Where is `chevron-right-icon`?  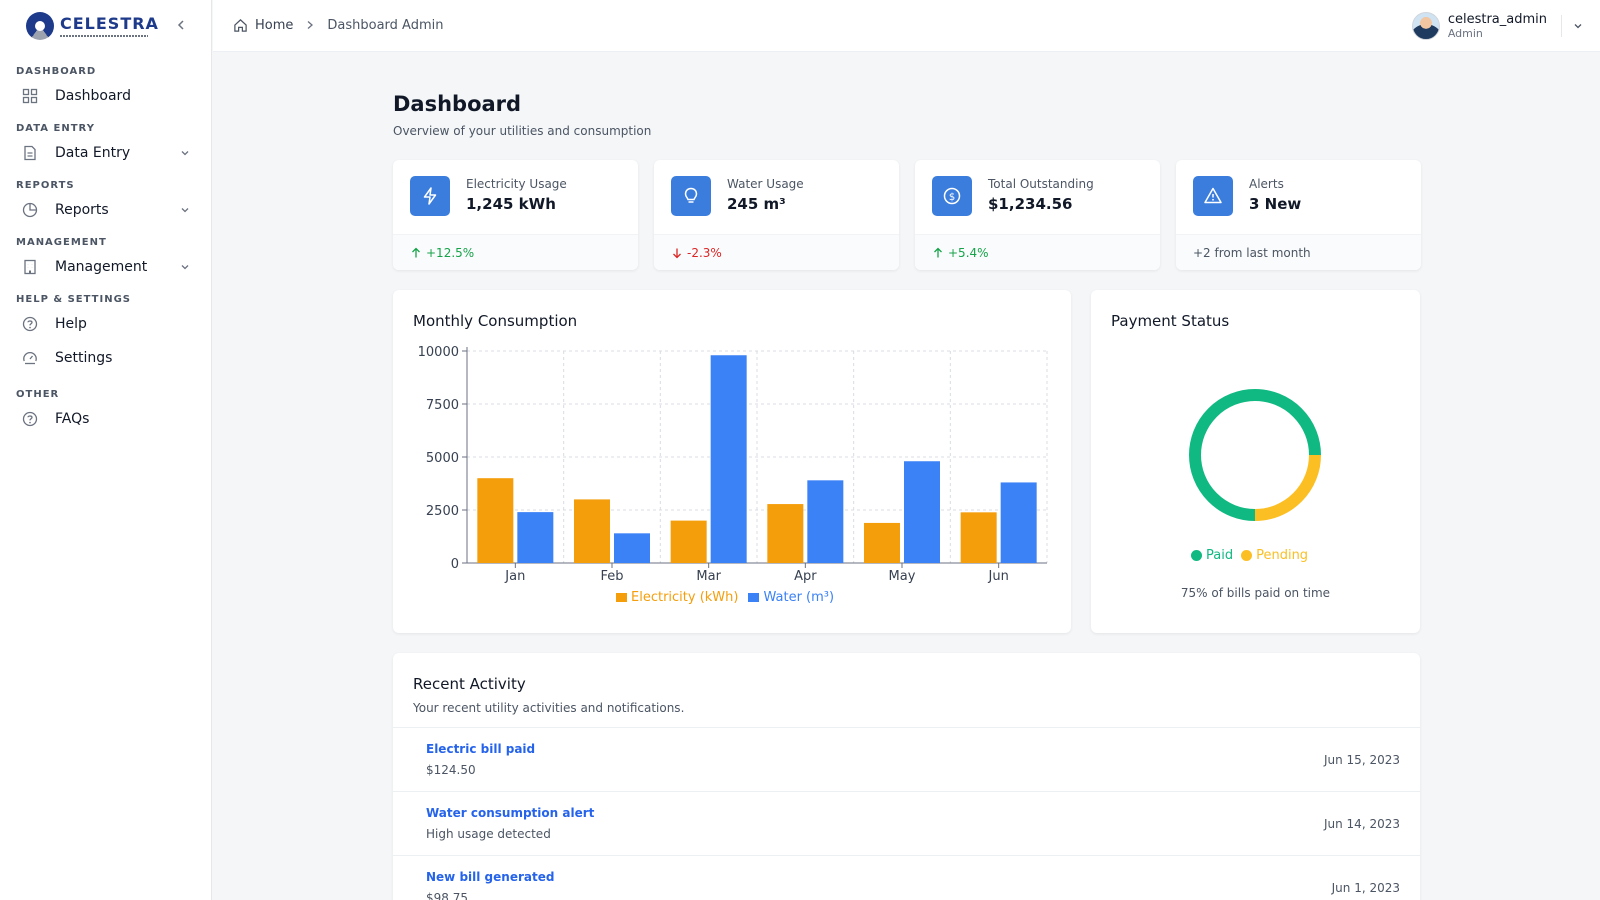
chevron-right-icon is located at coordinates (310, 26).